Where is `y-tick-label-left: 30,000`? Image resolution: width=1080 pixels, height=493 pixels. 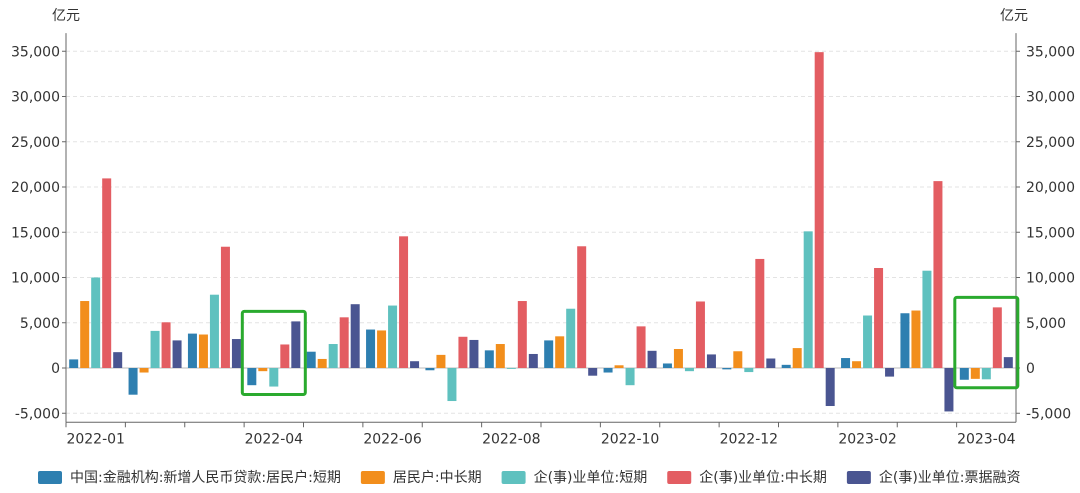 y-tick-label-left: 30,000 is located at coordinates (35, 98).